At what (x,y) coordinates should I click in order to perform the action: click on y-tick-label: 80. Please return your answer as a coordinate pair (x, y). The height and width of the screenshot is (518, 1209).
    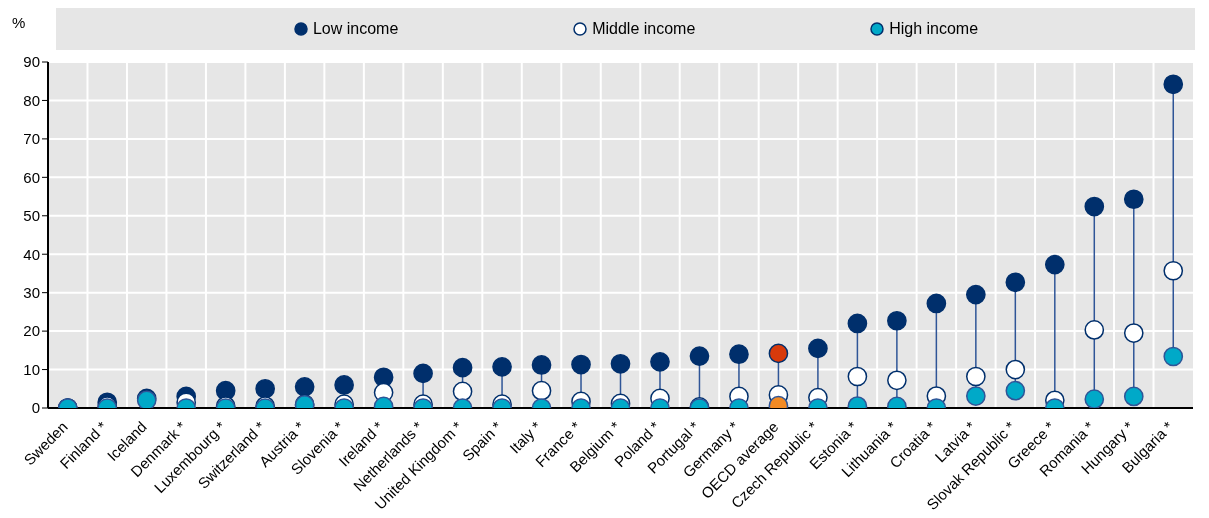
    Looking at the image, I should click on (31, 100).